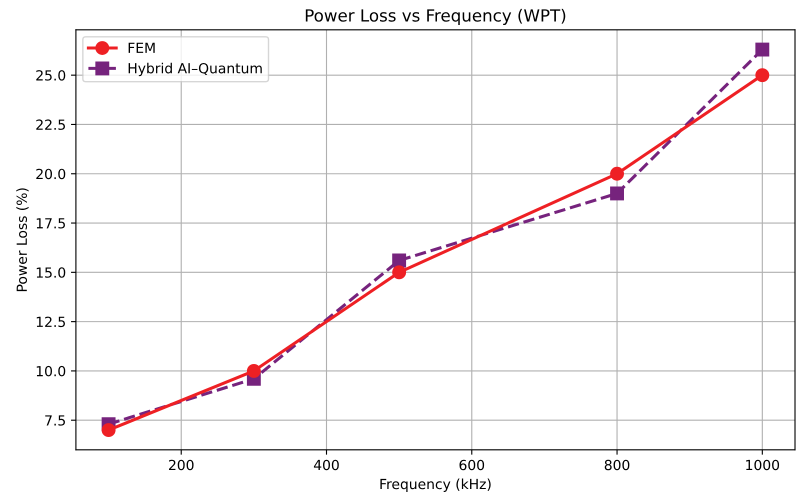  What do you see at coordinates (763, 465) in the screenshot?
I see `x-tick-label: 1000` at bounding box center [763, 465].